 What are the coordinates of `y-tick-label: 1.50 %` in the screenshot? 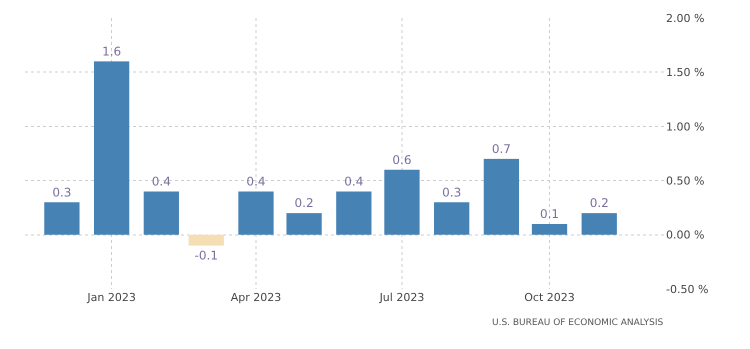 It's located at (685, 73).